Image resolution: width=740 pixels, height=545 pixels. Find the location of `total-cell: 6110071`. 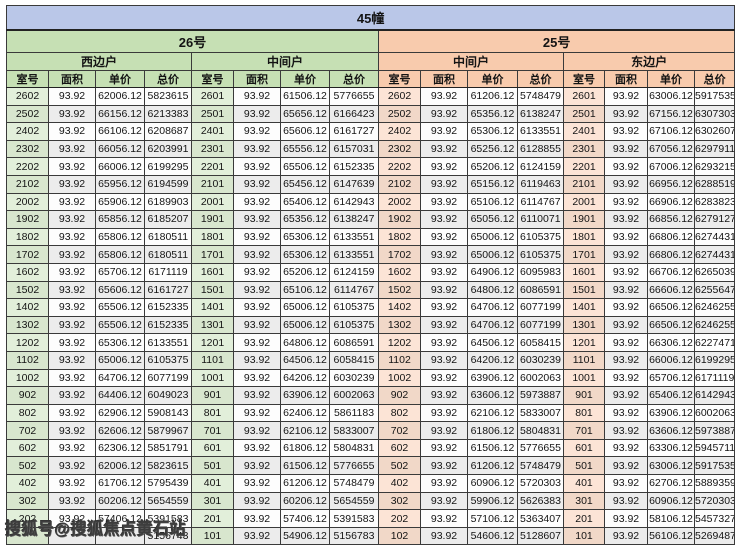

total-cell: 6110071 is located at coordinates (540, 219).